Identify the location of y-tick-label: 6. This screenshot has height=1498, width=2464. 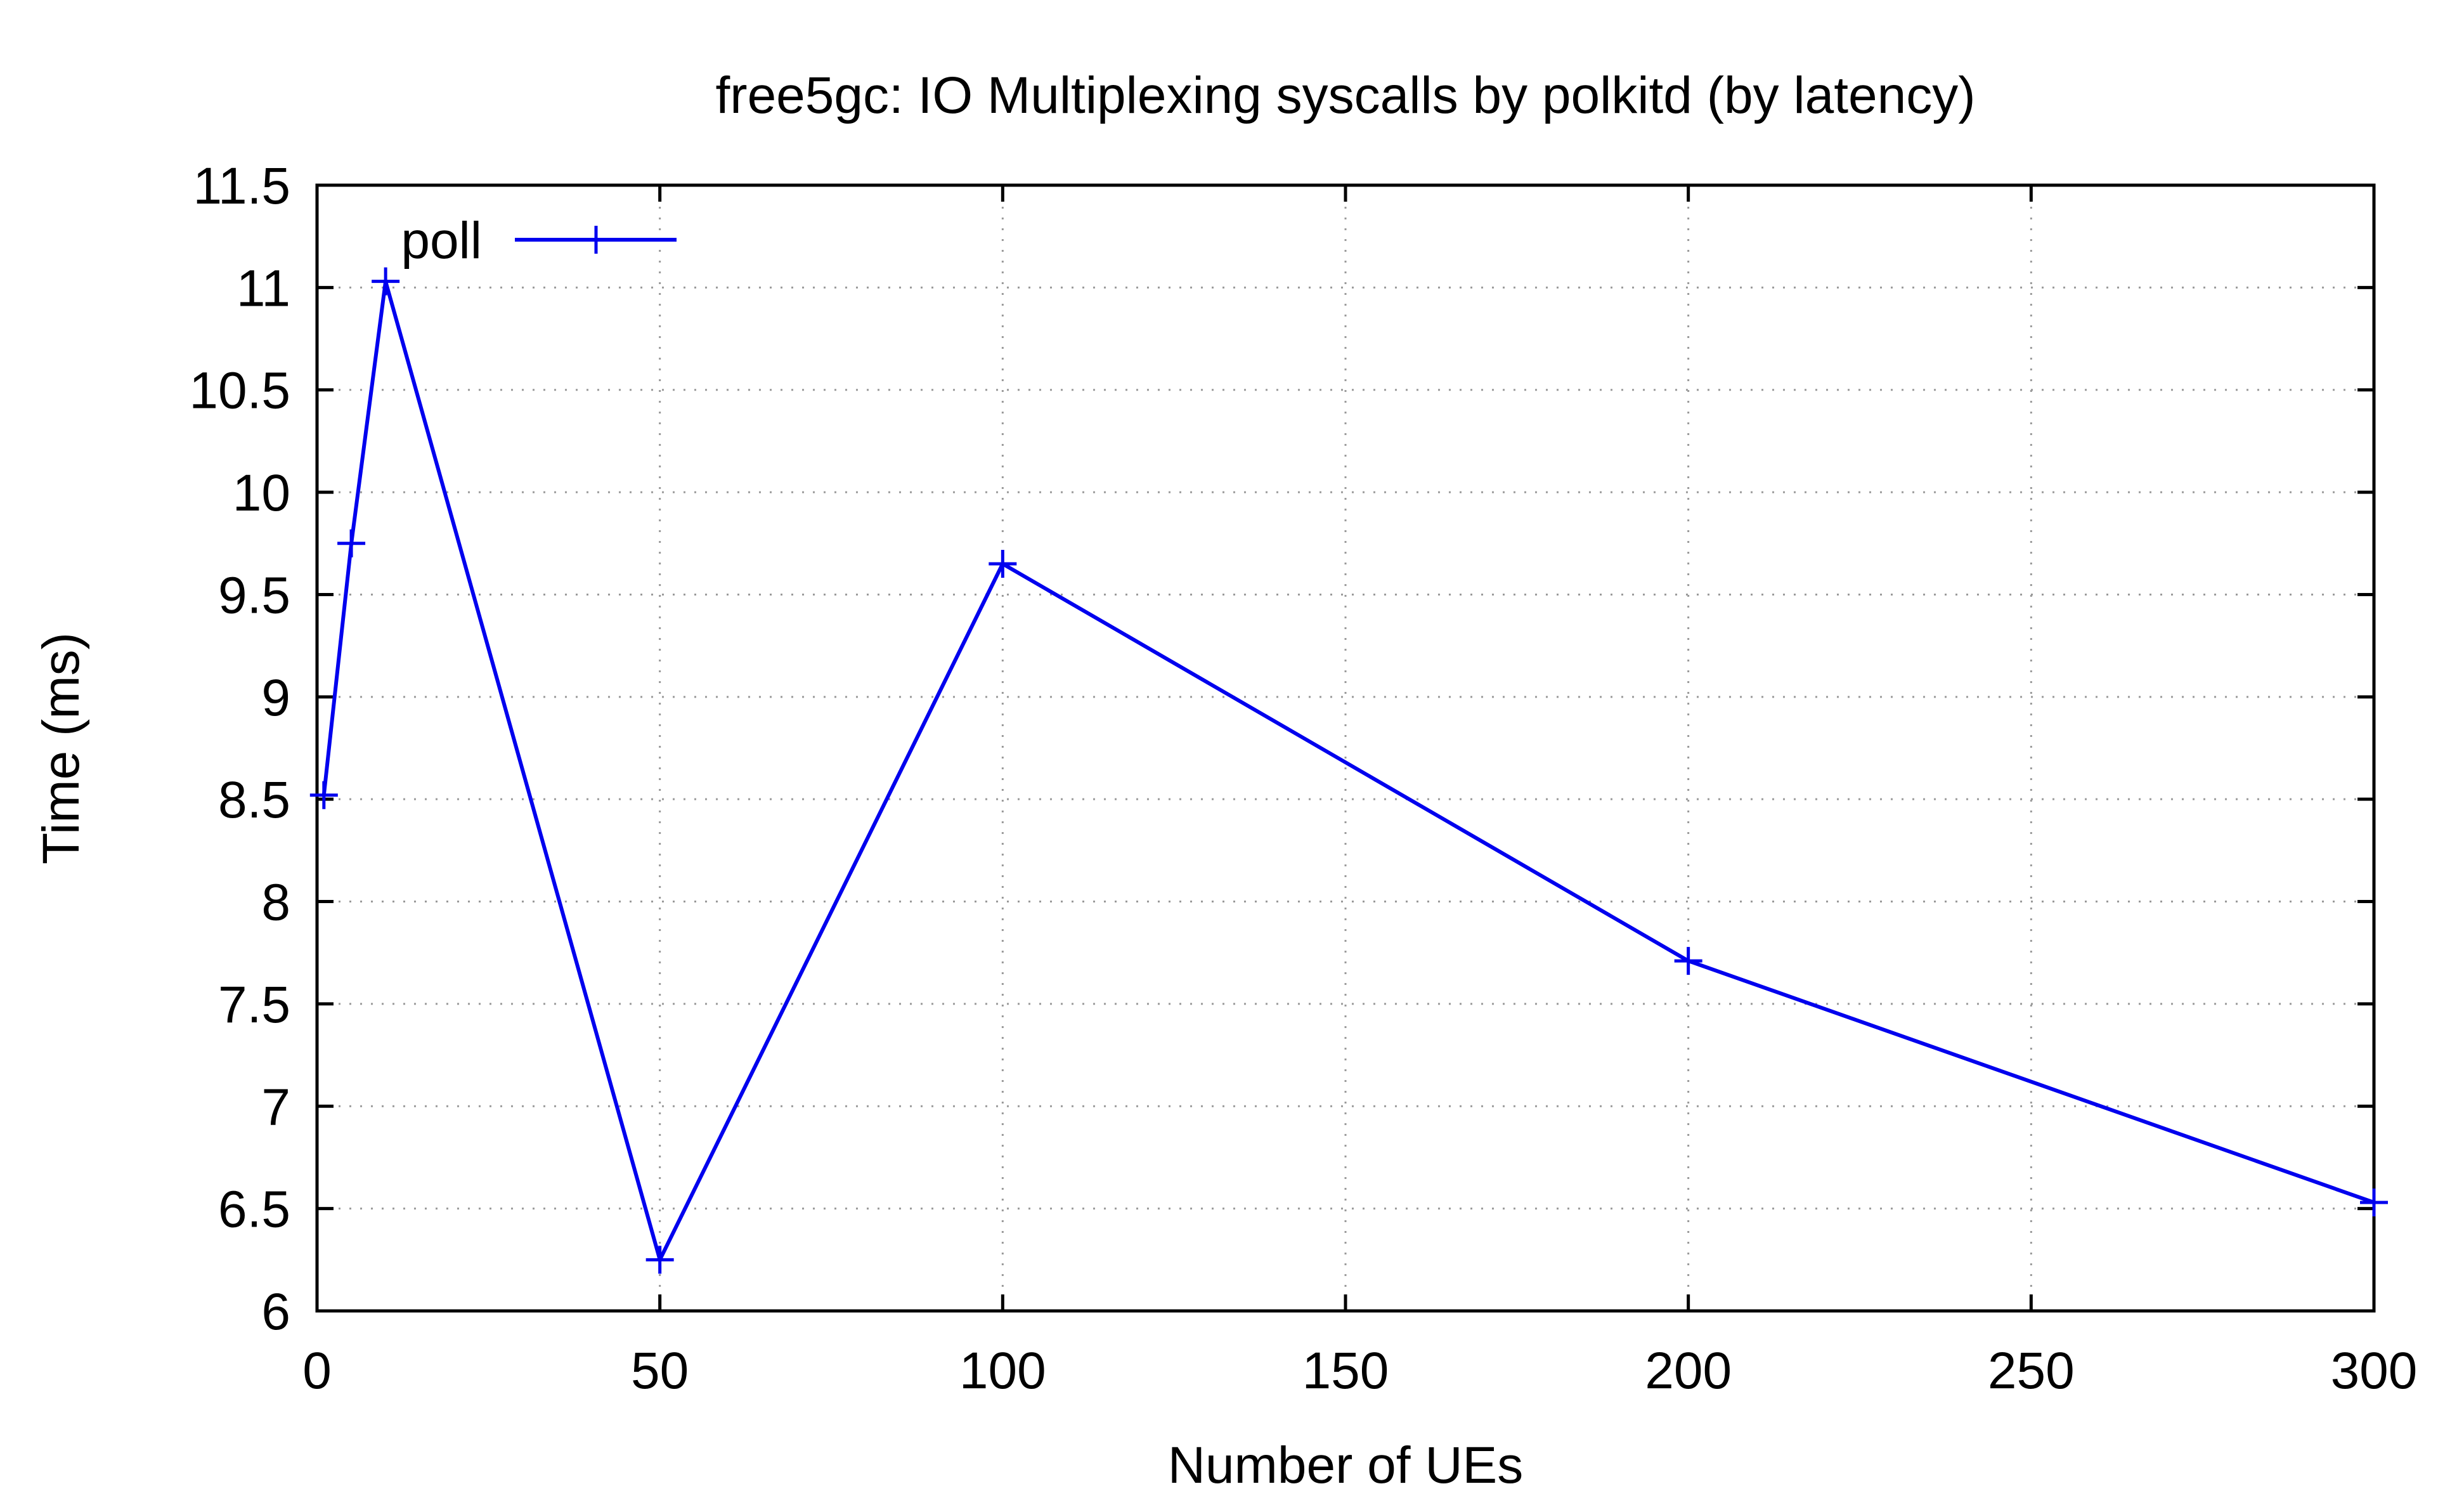
(275, 1312).